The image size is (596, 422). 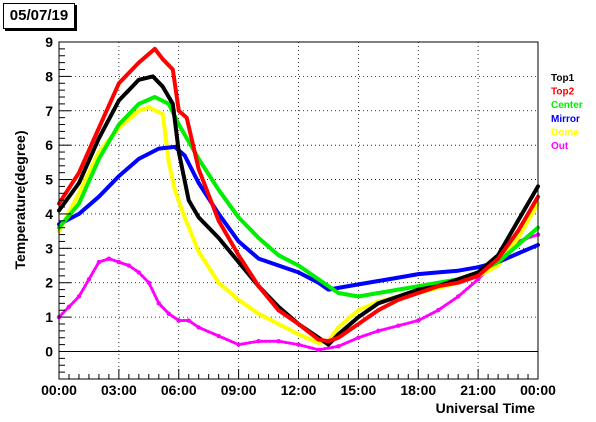 I want to click on x-tick-label: 00:00, so click(x=59, y=390).